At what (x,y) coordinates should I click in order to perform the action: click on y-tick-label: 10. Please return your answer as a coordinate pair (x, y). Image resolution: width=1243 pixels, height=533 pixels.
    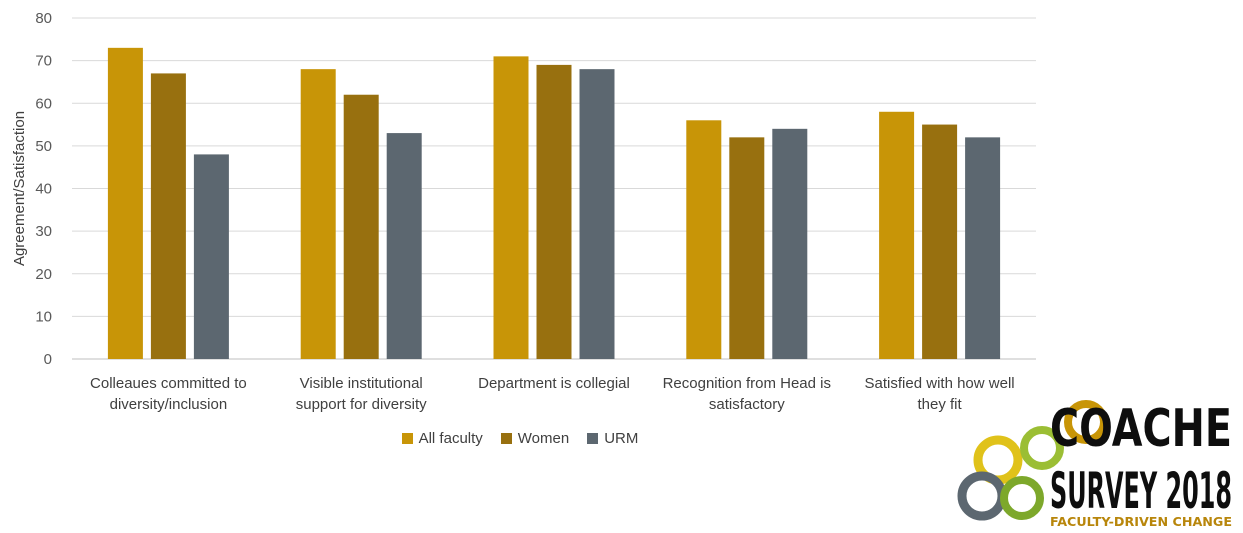
    Looking at the image, I should click on (43, 316).